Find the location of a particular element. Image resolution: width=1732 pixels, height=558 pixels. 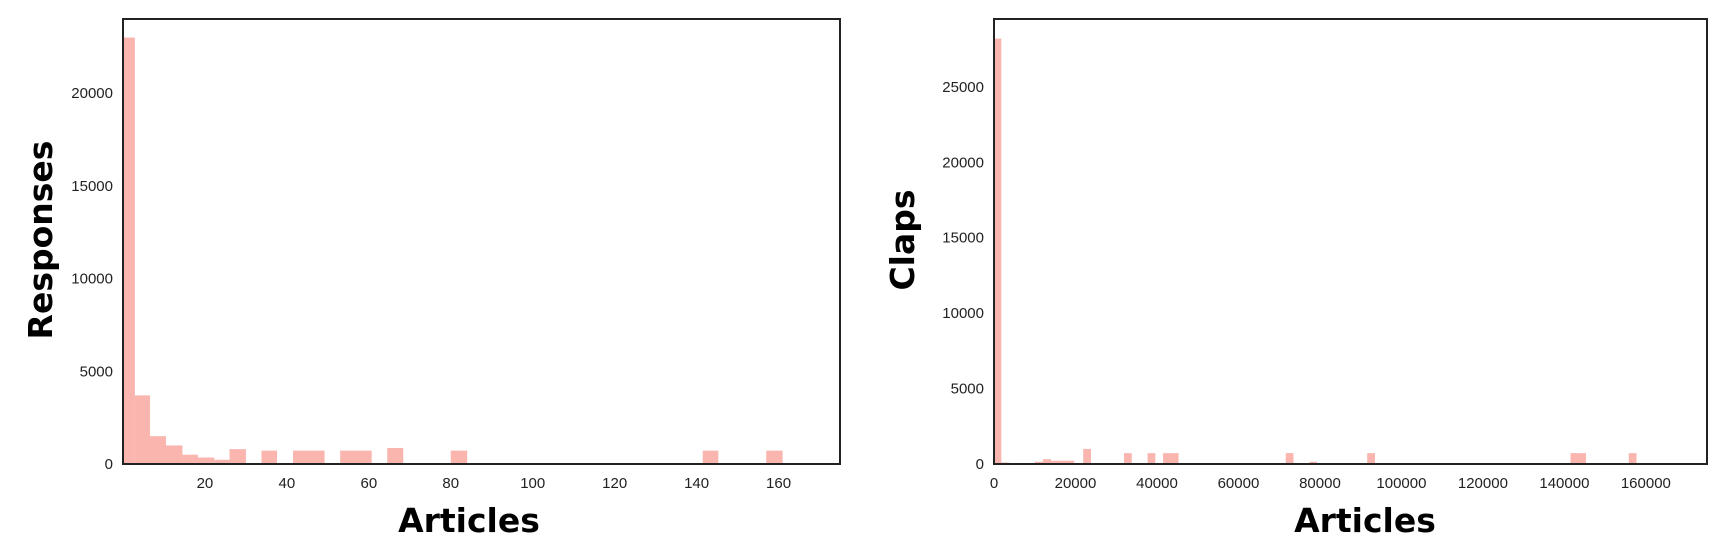

claps-x-tick-label: 140000 is located at coordinates (1564, 483).